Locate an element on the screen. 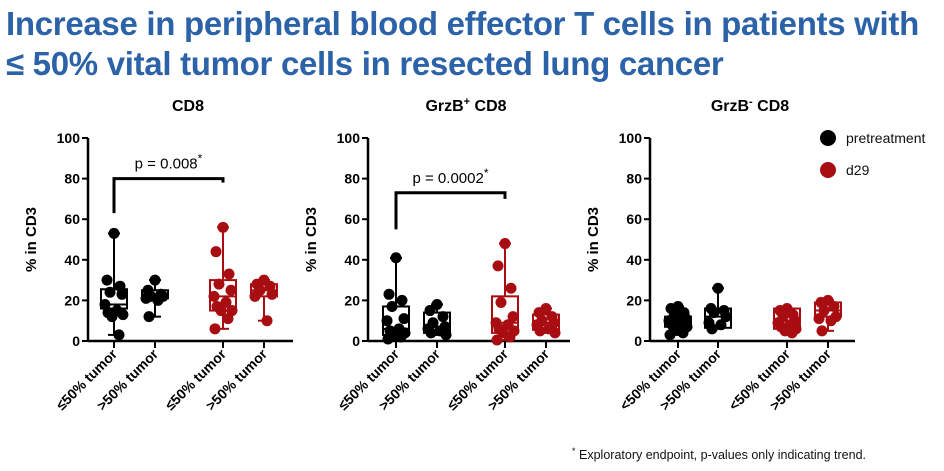  legend-label: d29 is located at coordinates (858, 170).